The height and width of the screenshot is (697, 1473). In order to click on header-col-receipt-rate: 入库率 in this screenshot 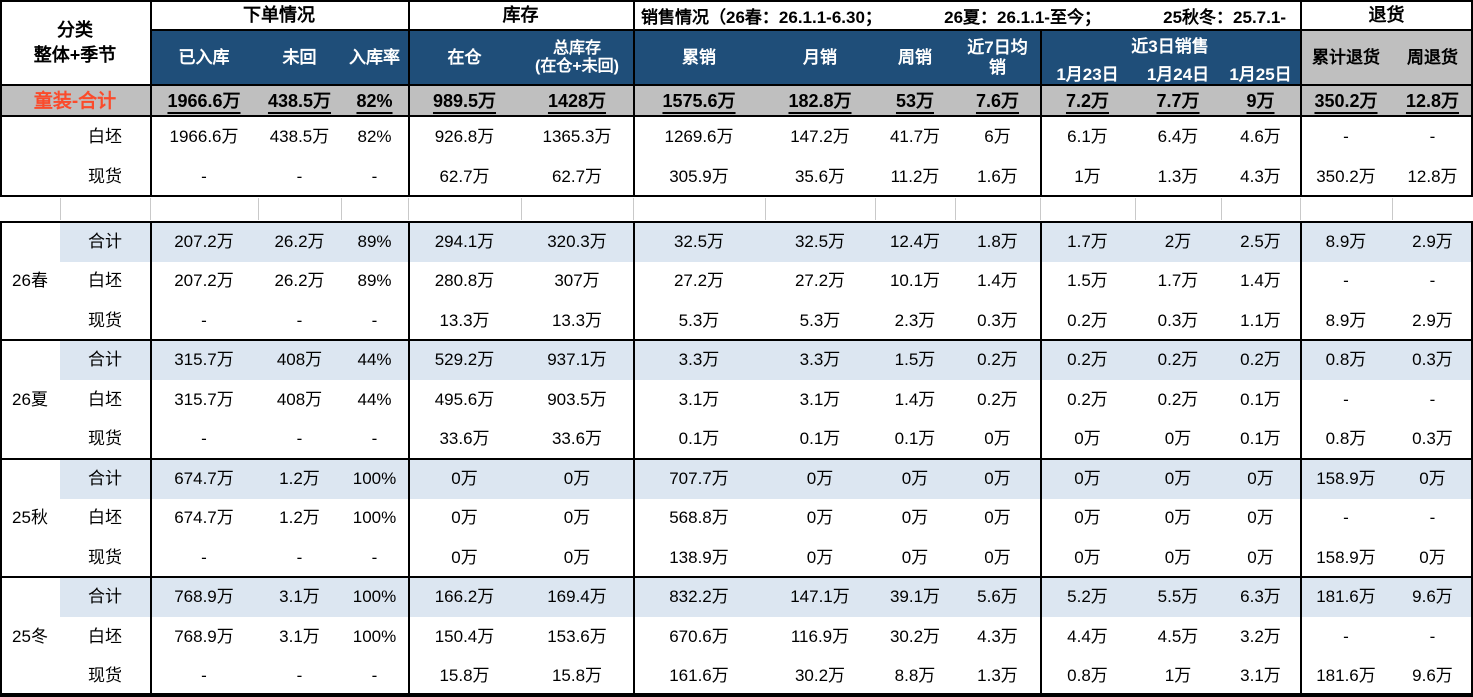, I will do `click(374, 58)`.